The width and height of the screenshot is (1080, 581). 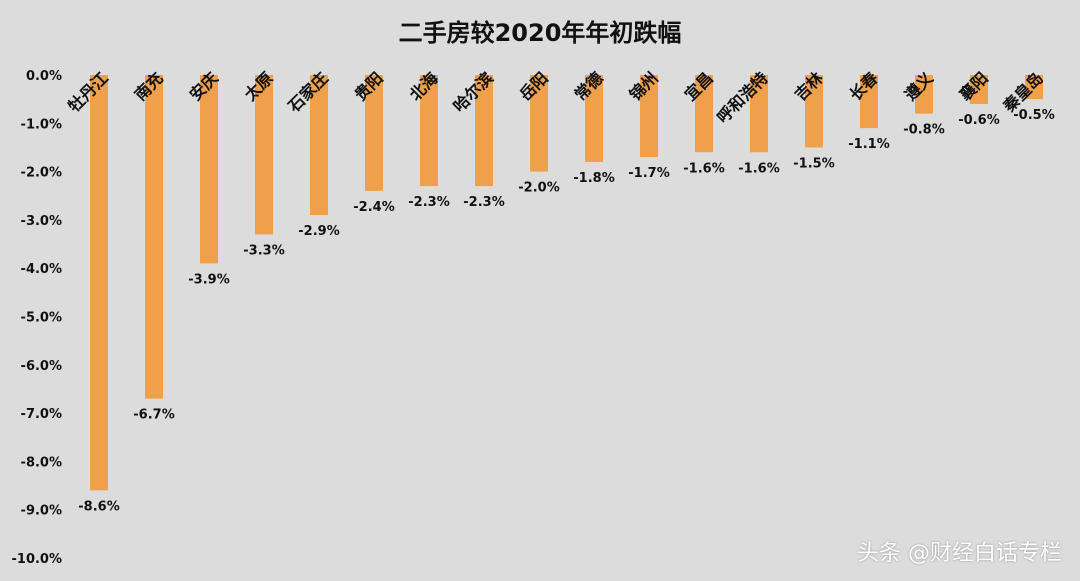 What do you see at coordinates (373, 207) in the screenshot?
I see `data-label: -2.4%` at bounding box center [373, 207].